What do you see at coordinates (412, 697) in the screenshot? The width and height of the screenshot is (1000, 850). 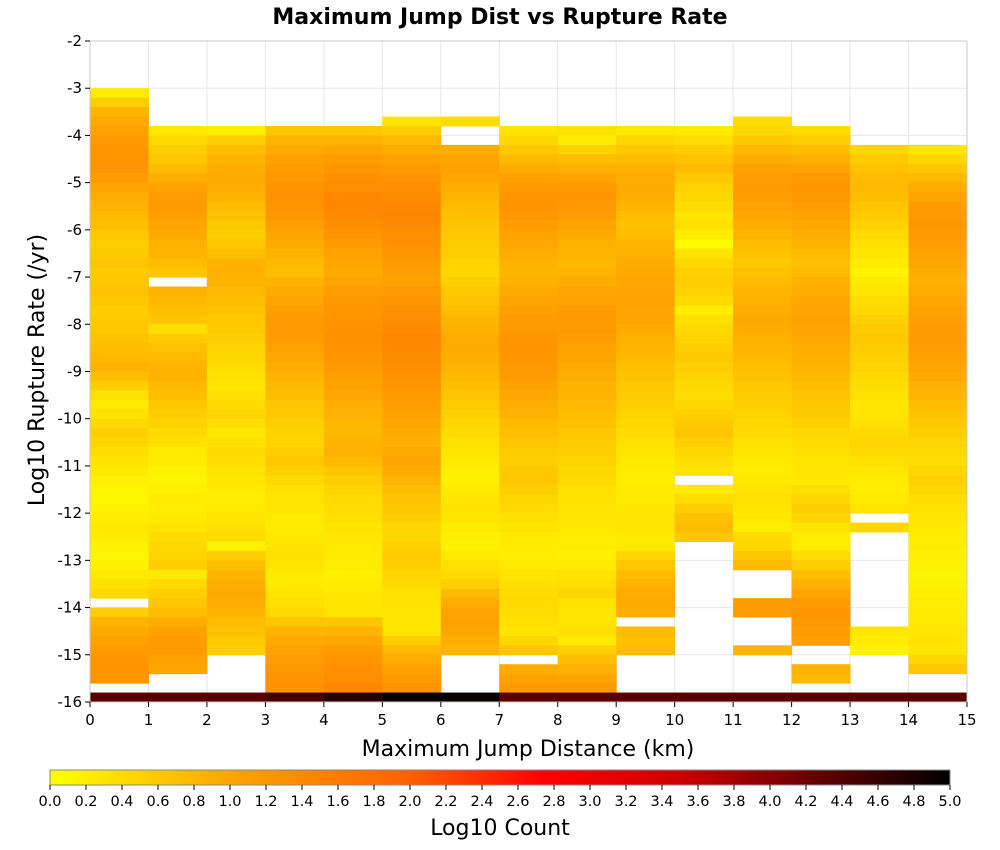 I see `heatmap-cell-bottom` at bounding box center [412, 697].